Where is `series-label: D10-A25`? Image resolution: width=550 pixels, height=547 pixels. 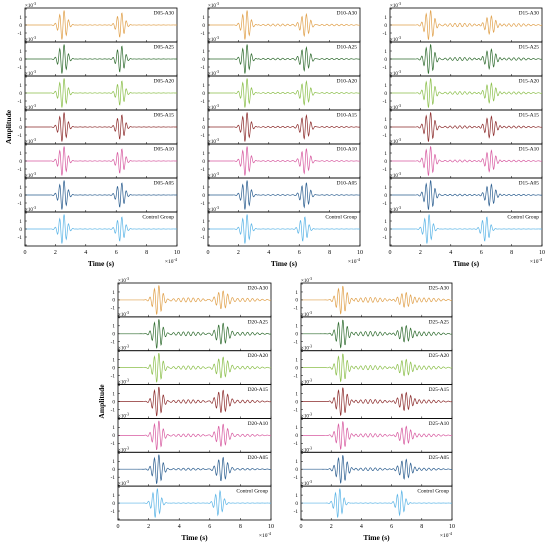 series-label: D10-A25 is located at coordinates (347, 48).